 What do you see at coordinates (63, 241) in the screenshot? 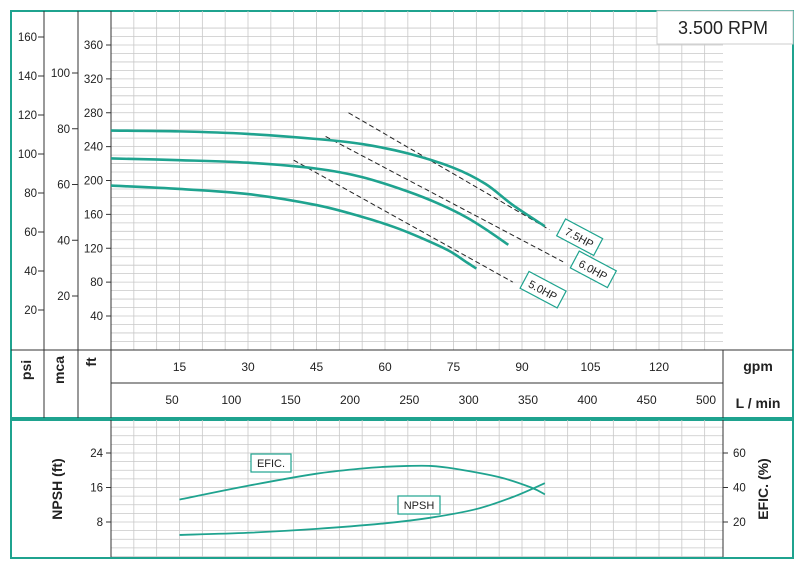
I see `mca-tick-label: 40` at bounding box center [63, 241].